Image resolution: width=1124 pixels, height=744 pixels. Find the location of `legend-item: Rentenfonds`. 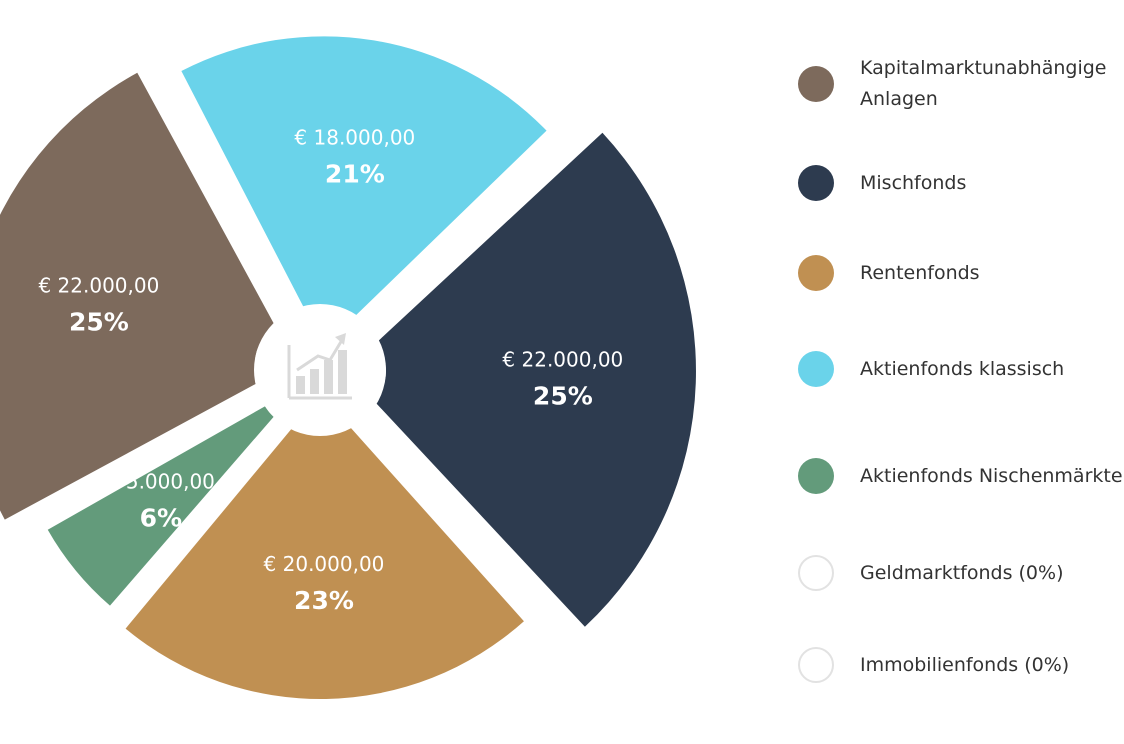

legend-item: Rentenfonds is located at coordinates (961, 273).